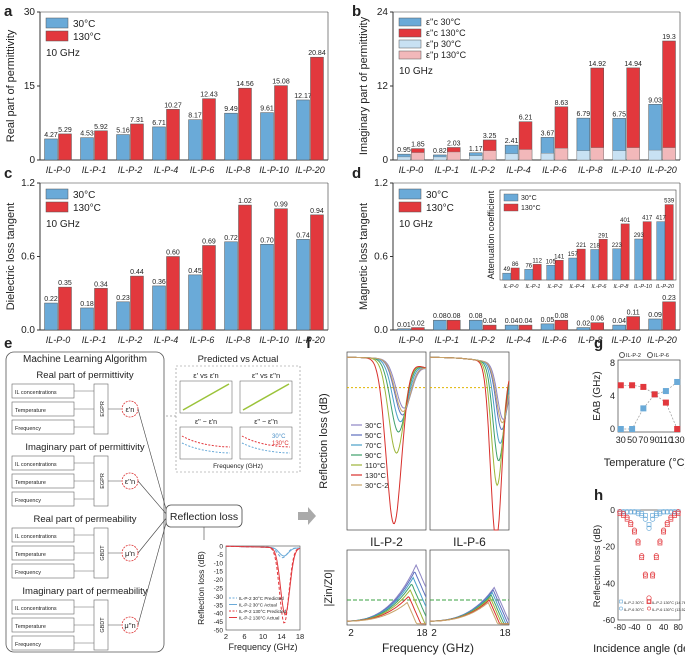  I want to click on data-label: 0.44, so click(137, 272).